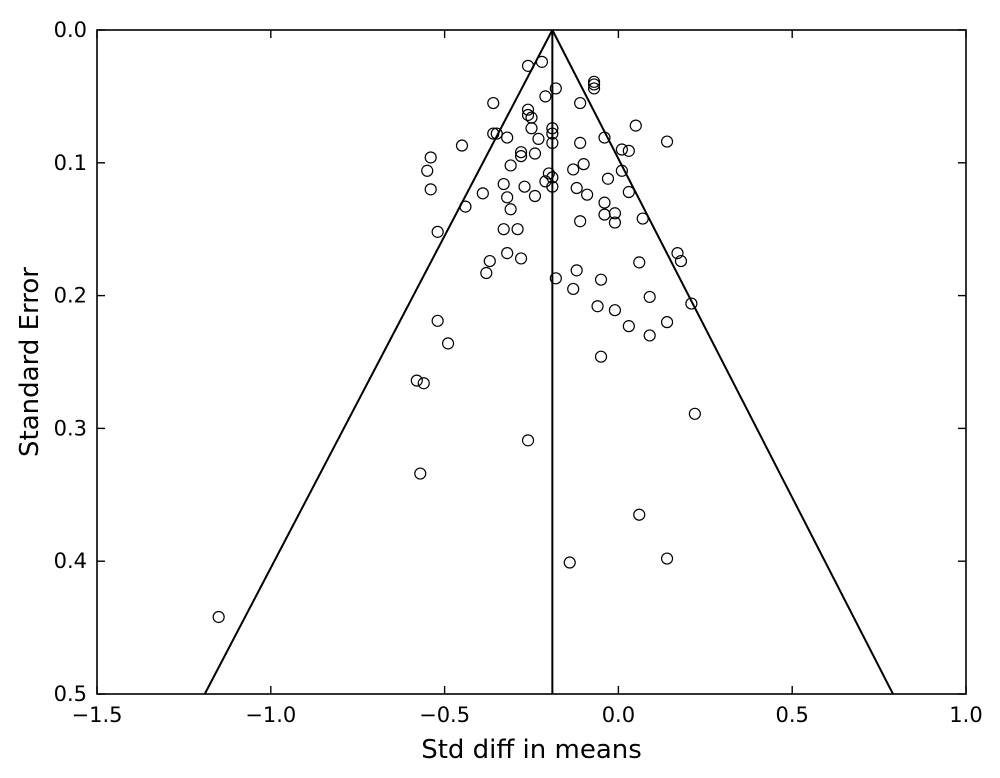  I want to click on y-tick-label: 0.2, so click(70, 296).